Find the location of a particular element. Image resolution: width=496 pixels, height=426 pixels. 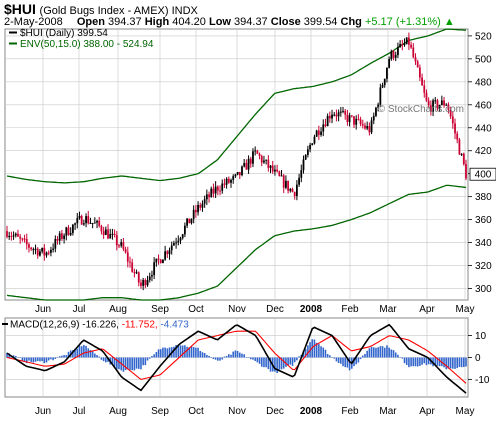

price-legend-entry: $HUI (Daily) 399.54 is located at coordinates (64, 33).